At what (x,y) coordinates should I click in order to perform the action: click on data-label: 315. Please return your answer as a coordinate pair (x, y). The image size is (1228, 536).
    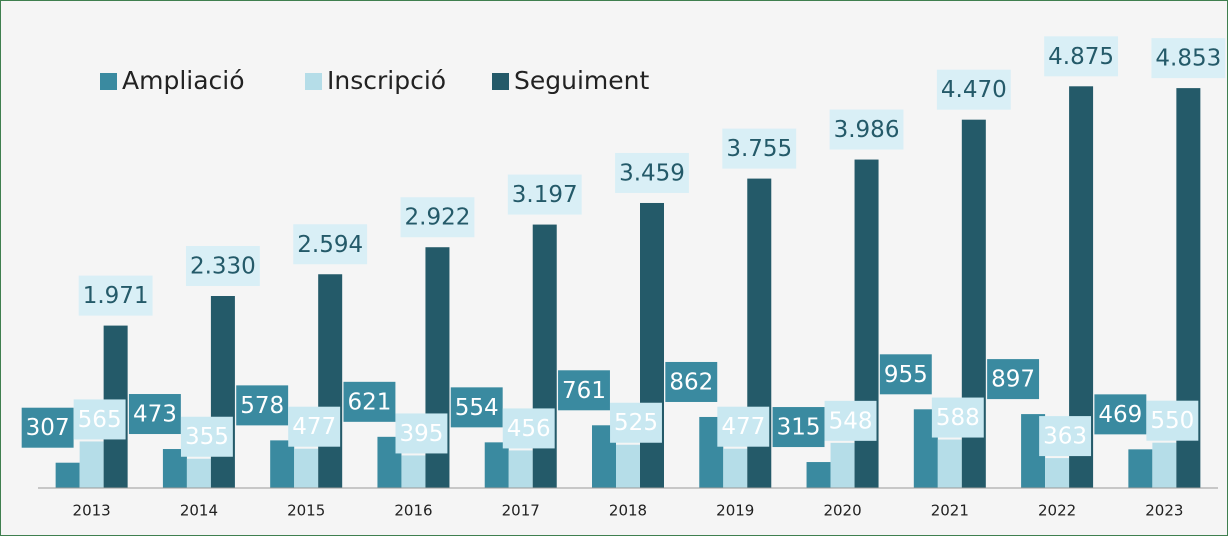
    Looking at the image, I should click on (799, 428).